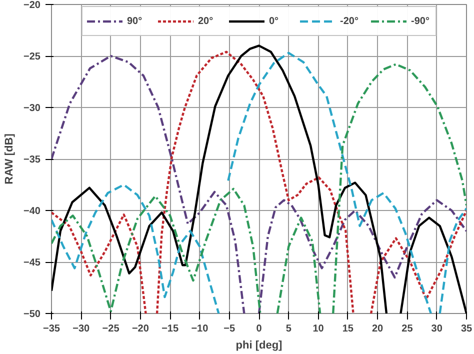 The height and width of the screenshot is (354, 474). I want to click on y-tick-label: −30, so click(32, 108).